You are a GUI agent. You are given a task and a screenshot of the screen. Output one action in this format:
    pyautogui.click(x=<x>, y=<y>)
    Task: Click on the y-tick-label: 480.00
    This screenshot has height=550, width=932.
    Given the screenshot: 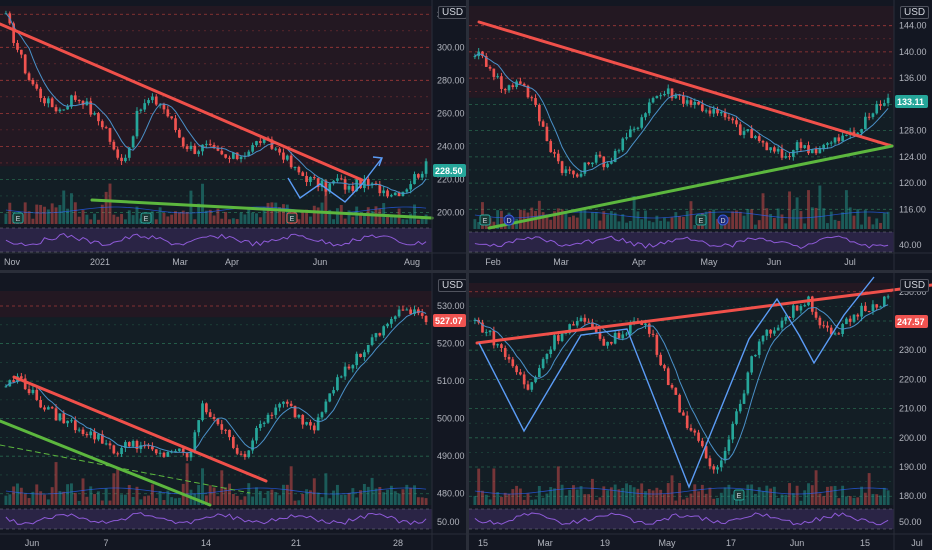 What is the action you would take?
    pyautogui.click(x=451, y=494)
    